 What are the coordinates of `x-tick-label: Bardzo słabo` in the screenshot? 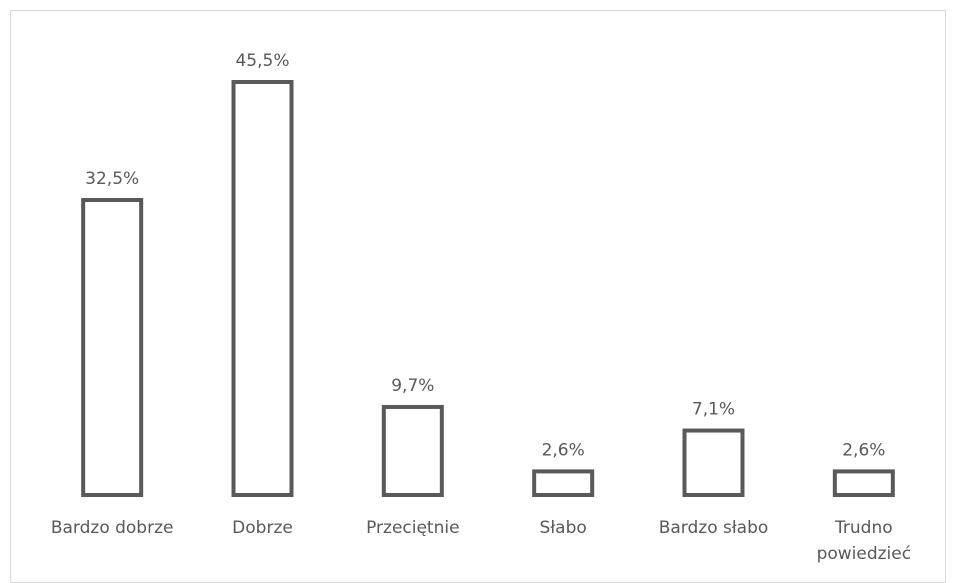 It's located at (714, 528).